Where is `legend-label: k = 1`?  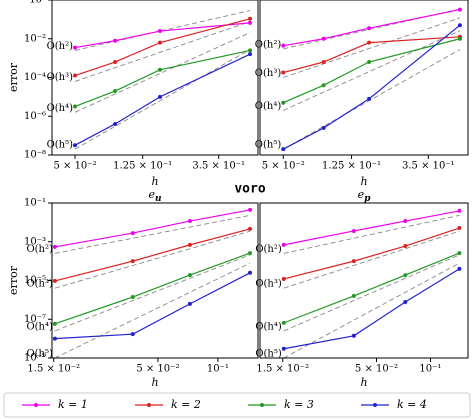
legend-label: k = 1 is located at coordinates (73, 404).